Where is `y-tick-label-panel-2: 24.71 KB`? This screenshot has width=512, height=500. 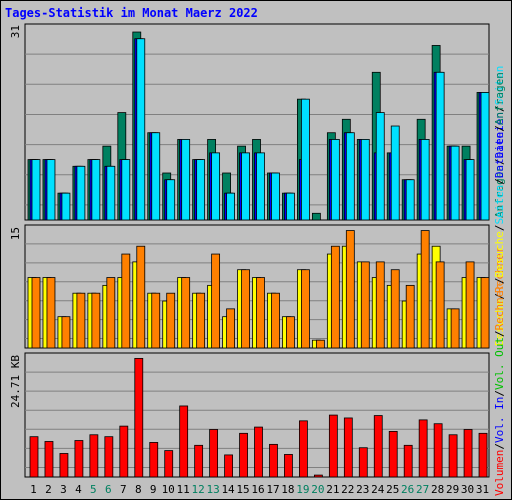 y-tick-label-panel-2: 24.71 KB is located at coordinates (15, 381).